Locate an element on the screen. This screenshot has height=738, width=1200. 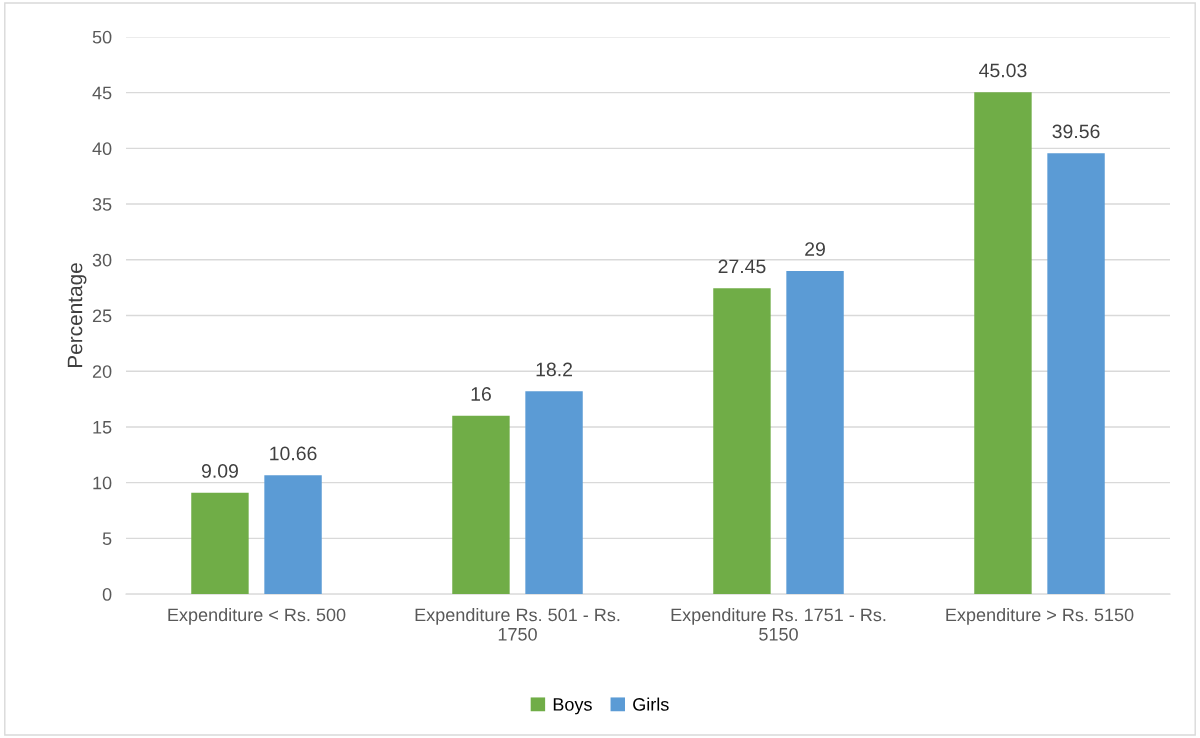
x-tick-label: Expenditure Rs. 501 - Rs. 1750 is located at coordinates (517, 624).